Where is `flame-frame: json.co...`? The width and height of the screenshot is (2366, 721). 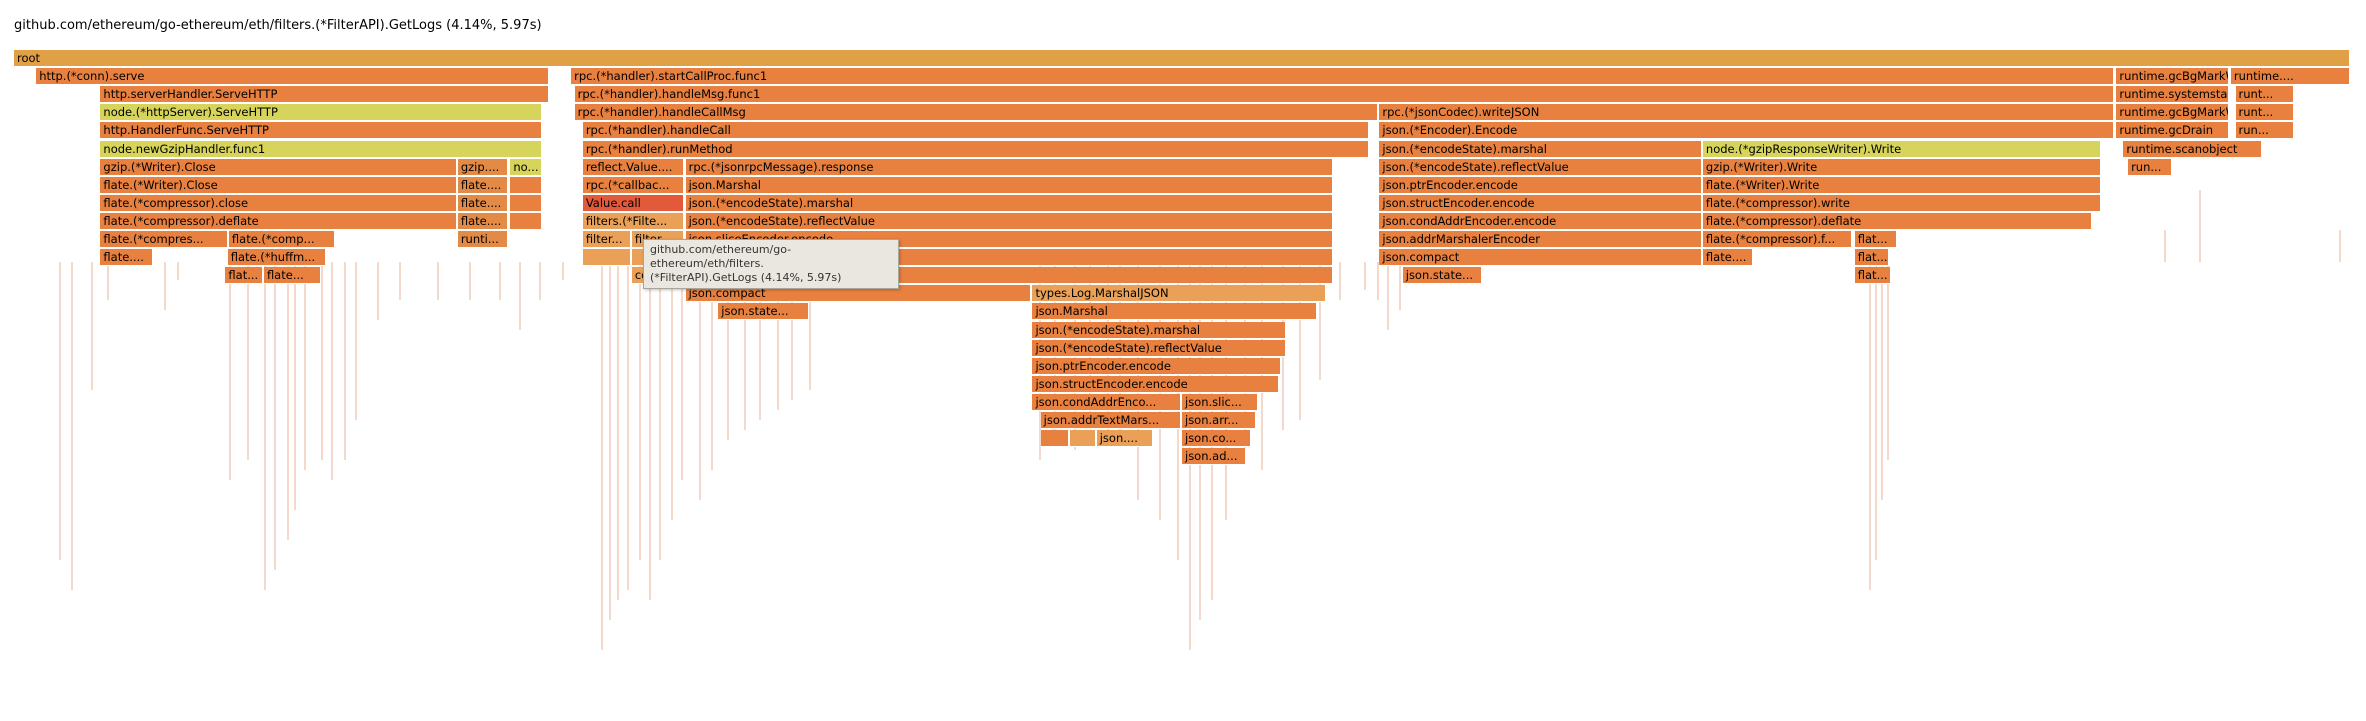 flame-frame: json.co... is located at coordinates (1216, 439).